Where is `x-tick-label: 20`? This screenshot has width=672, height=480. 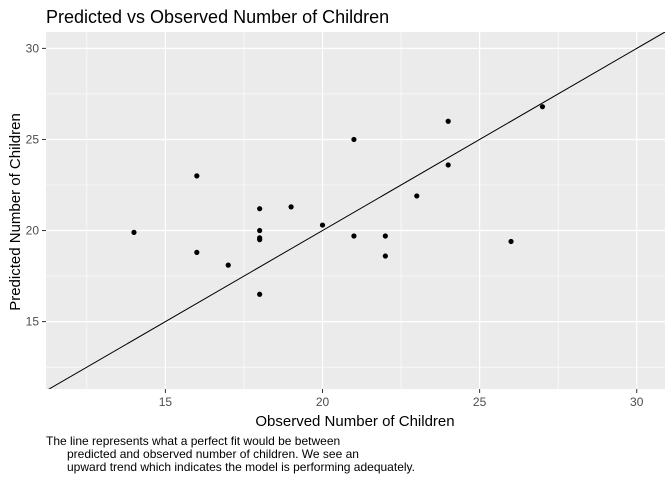
x-tick-label: 20 is located at coordinates (323, 402).